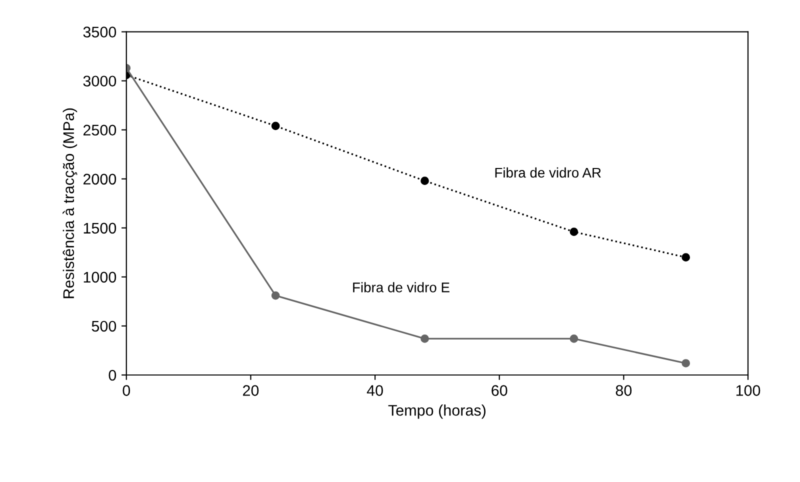  What do you see at coordinates (104, 326) in the screenshot?
I see `y-tick-label: 500` at bounding box center [104, 326].